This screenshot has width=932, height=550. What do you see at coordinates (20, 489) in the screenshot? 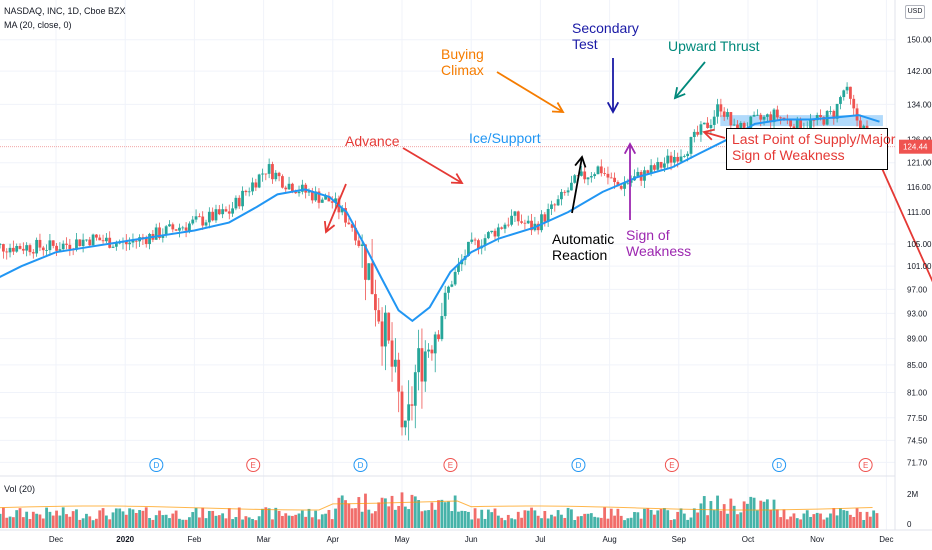
I see `volume-label: Vol (20)` at bounding box center [20, 489].